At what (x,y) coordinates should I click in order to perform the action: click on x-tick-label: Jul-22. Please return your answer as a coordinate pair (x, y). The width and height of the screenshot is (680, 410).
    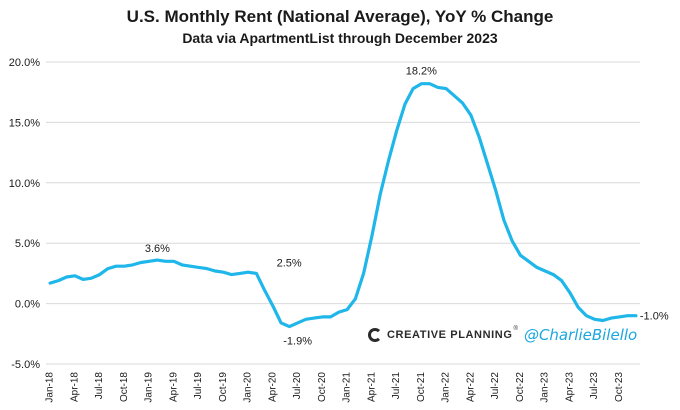
    Looking at the image, I should click on (495, 386).